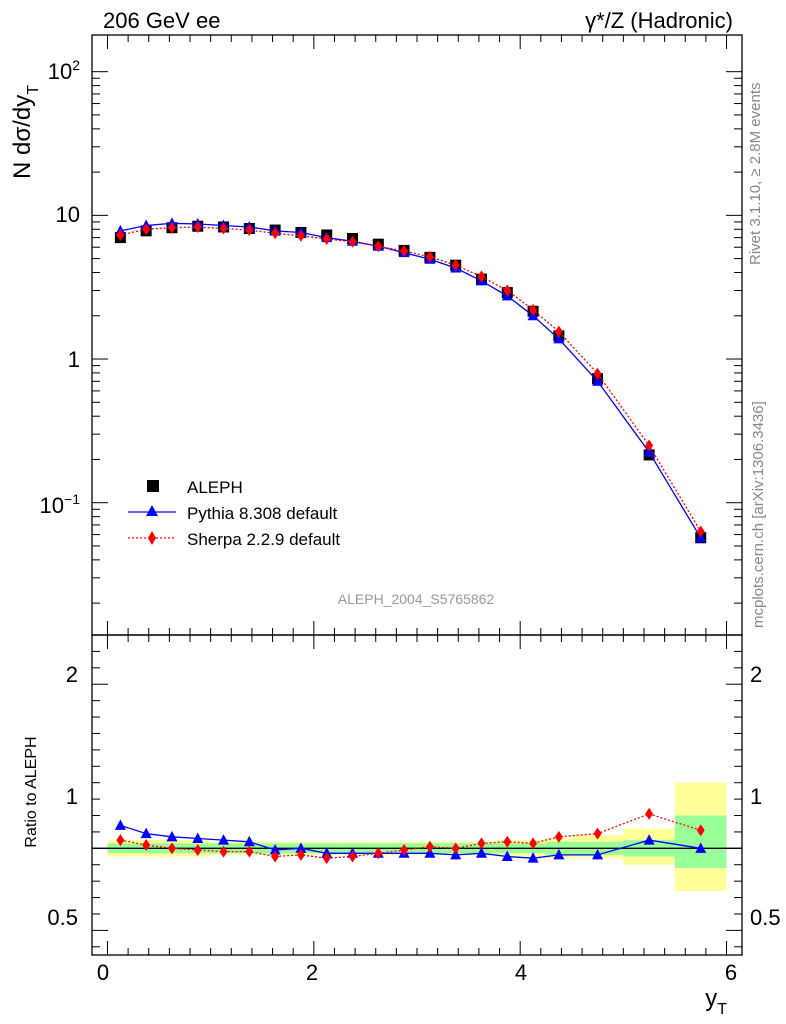  Describe the element at coordinates (765, 917) in the screenshot. I see `ratio-ytick-0p5-right: 0.5` at that location.